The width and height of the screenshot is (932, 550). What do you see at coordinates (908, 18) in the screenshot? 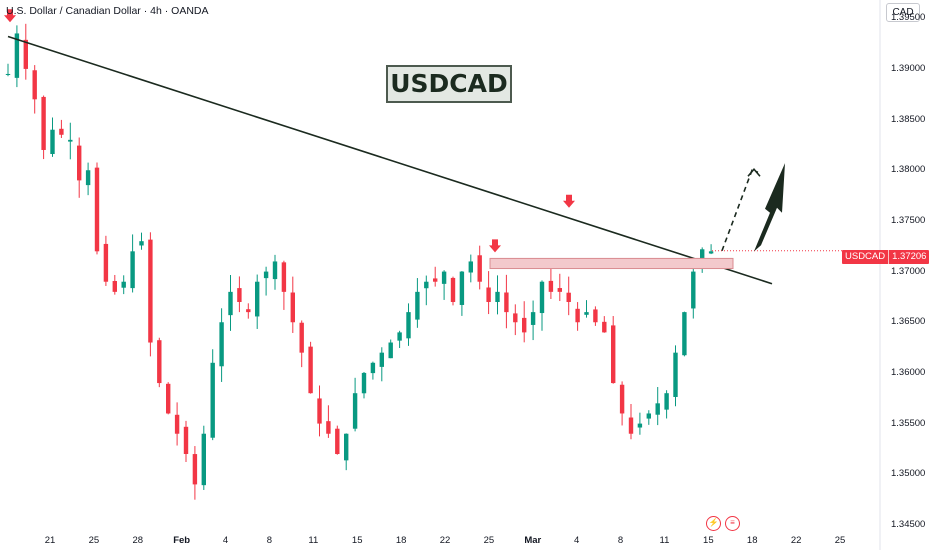
I see `y-tick-label: 1.39500` at bounding box center [908, 18].